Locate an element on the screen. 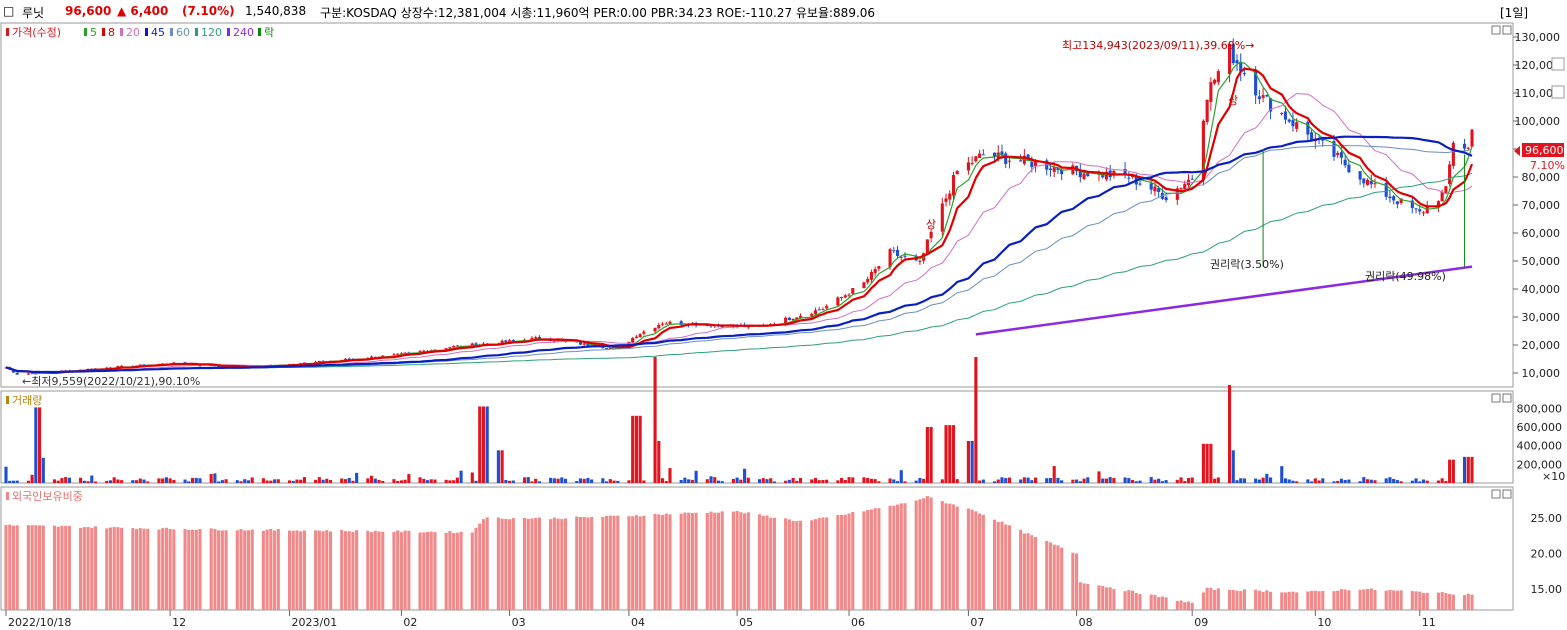 The image size is (1567, 630). period-selector: [1일] is located at coordinates (1514, 13).